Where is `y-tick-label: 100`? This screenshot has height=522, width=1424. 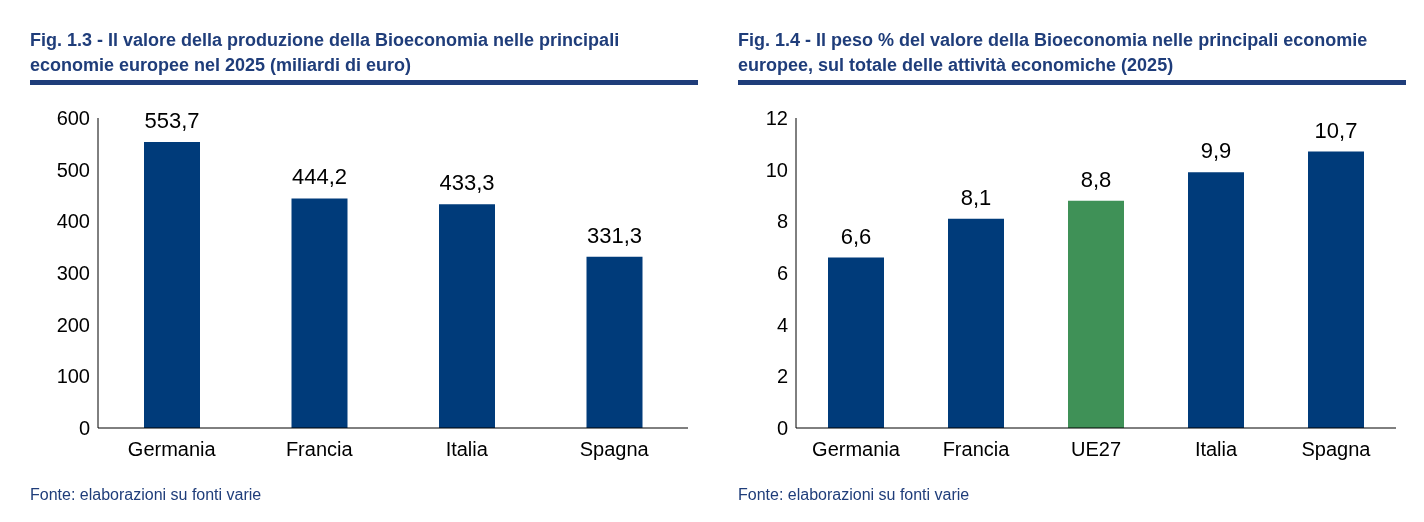
y-tick-label: 100 is located at coordinates (73, 376).